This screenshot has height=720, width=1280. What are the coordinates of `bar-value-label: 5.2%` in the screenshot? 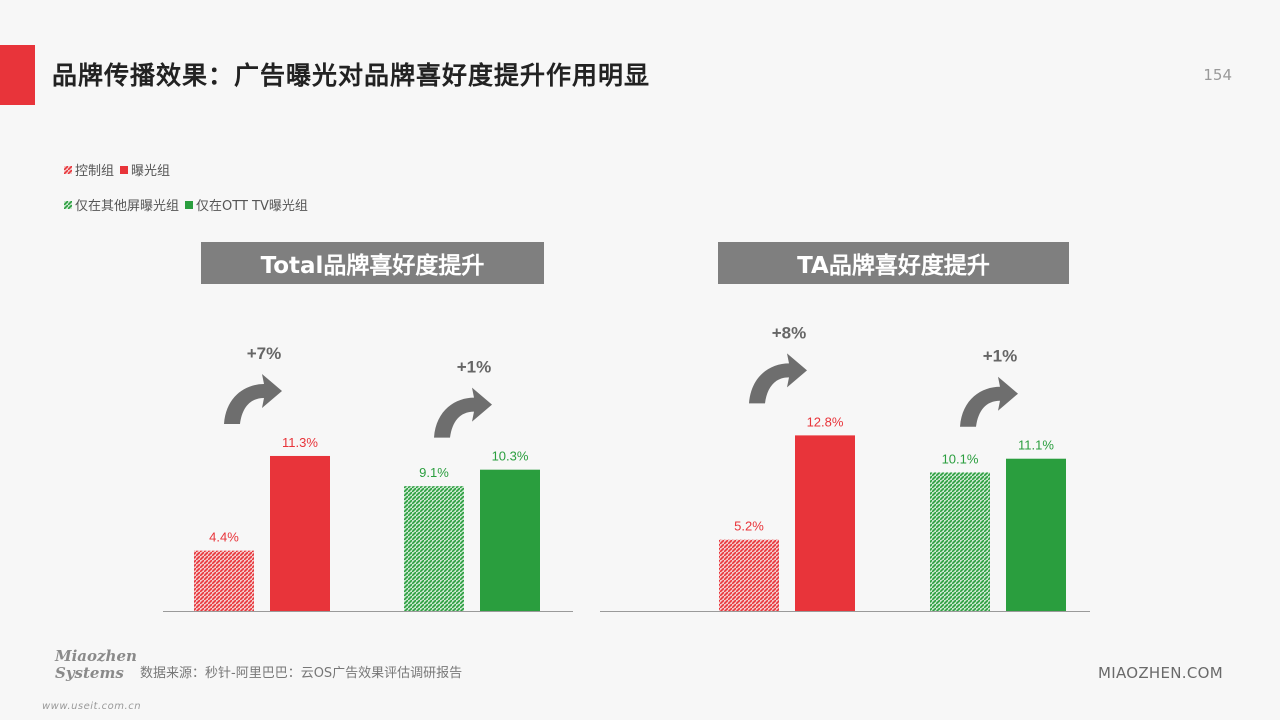 It's located at (749, 526).